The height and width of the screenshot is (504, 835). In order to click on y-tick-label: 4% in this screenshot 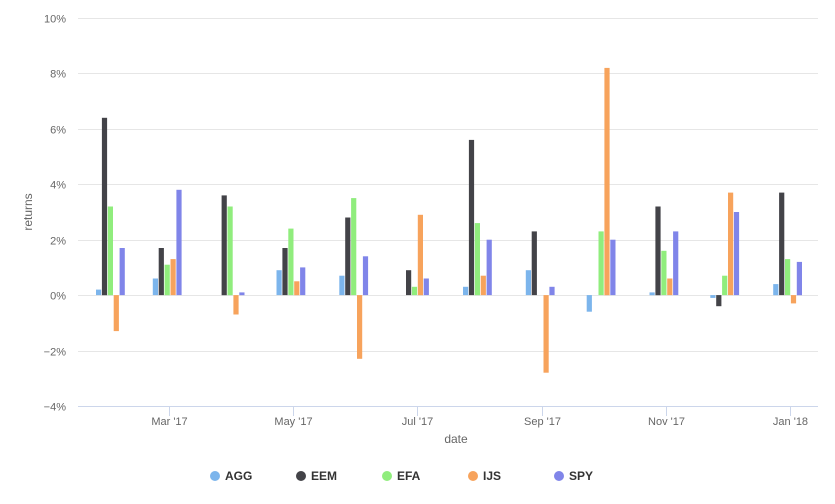, I will do `click(58, 186)`.